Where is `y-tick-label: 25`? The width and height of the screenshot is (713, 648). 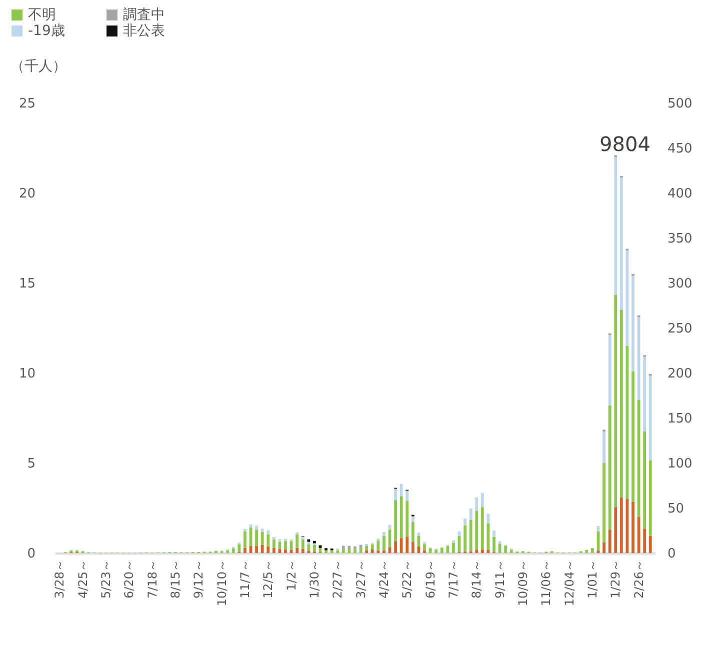
y-tick-label: 25 is located at coordinates (27, 104).